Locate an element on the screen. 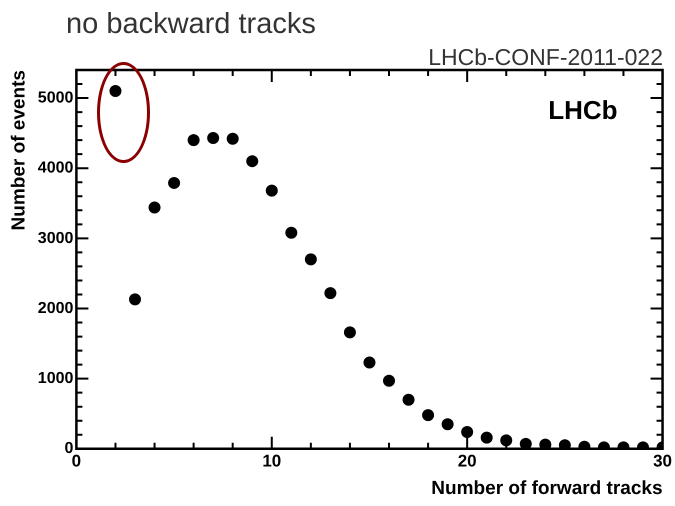  chart-title: no backward tracks is located at coordinates (191, 24).